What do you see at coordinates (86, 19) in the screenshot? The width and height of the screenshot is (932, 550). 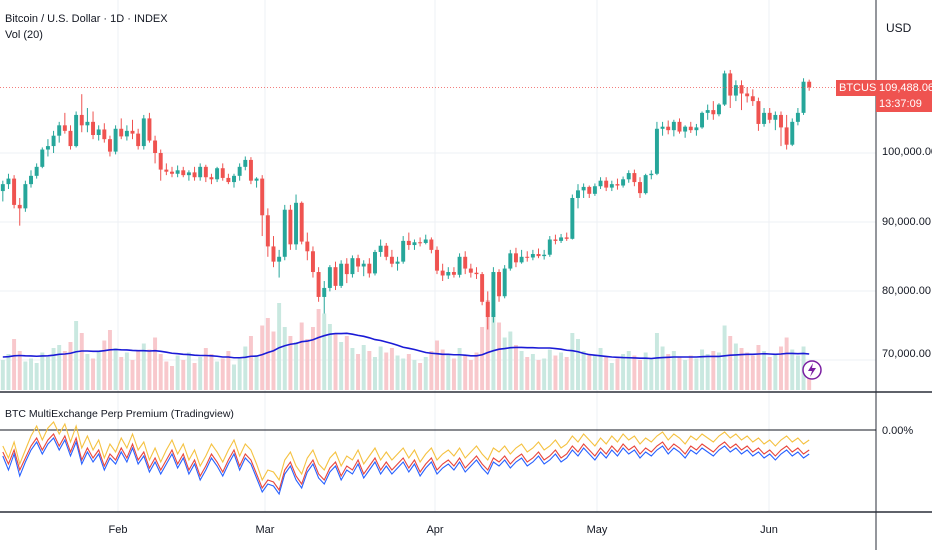 I see `chart-title: Bitcoin / U.S. Dollar · 1D · INDEX` at bounding box center [86, 19].